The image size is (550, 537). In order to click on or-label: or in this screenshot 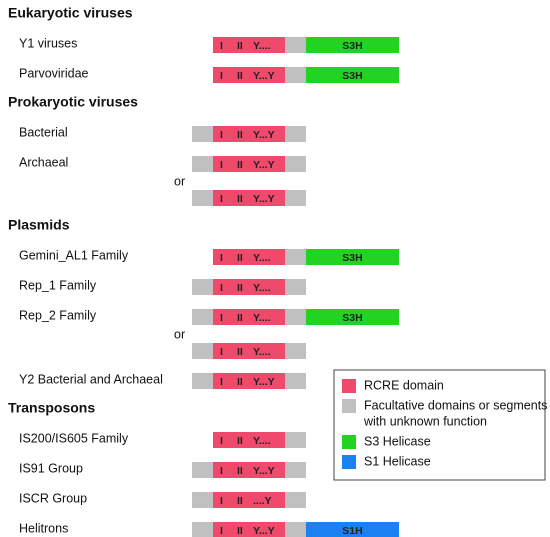, I will do `click(179, 181)`.